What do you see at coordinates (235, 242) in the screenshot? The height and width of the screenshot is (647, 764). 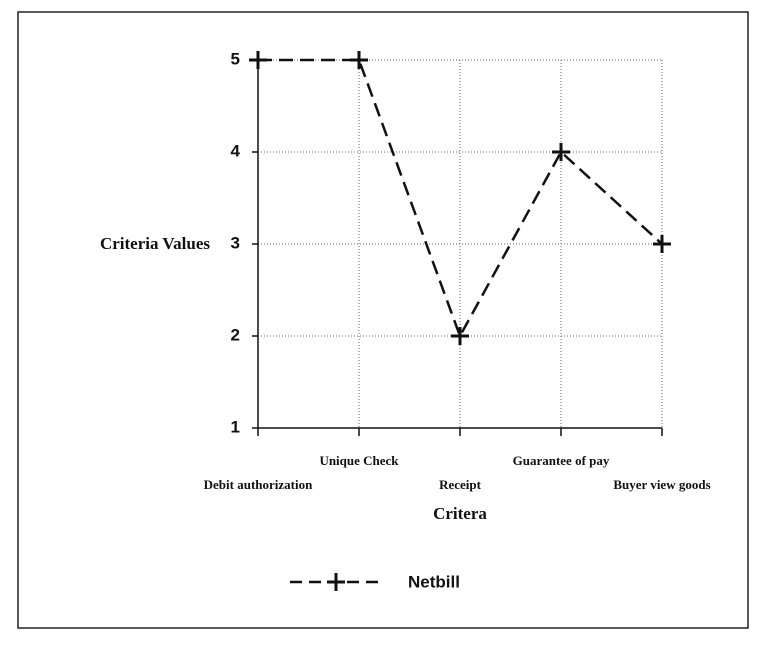 I see `y-tick-label: 3` at bounding box center [235, 242].